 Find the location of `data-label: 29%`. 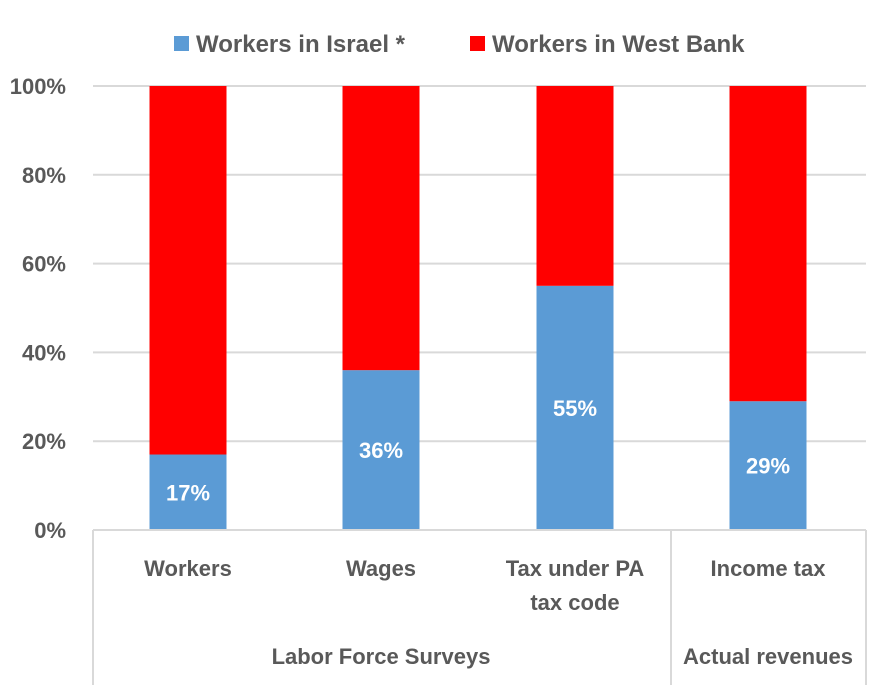

data-label: 29% is located at coordinates (768, 466).